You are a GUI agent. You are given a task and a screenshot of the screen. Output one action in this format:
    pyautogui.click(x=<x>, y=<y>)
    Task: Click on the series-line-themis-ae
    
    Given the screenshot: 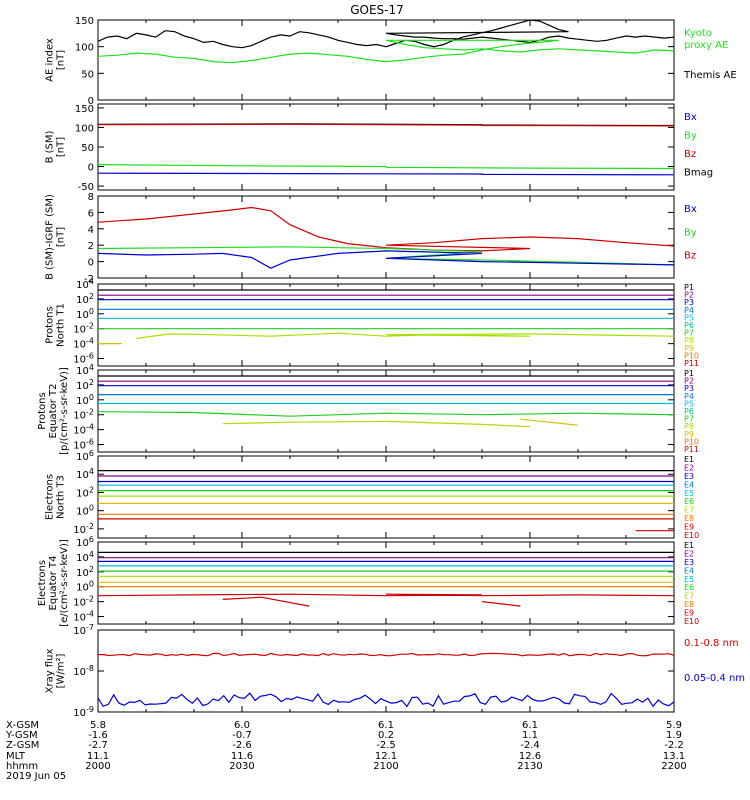 What is the action you would take?
    pyautogui.click(x=386, y=34)
    